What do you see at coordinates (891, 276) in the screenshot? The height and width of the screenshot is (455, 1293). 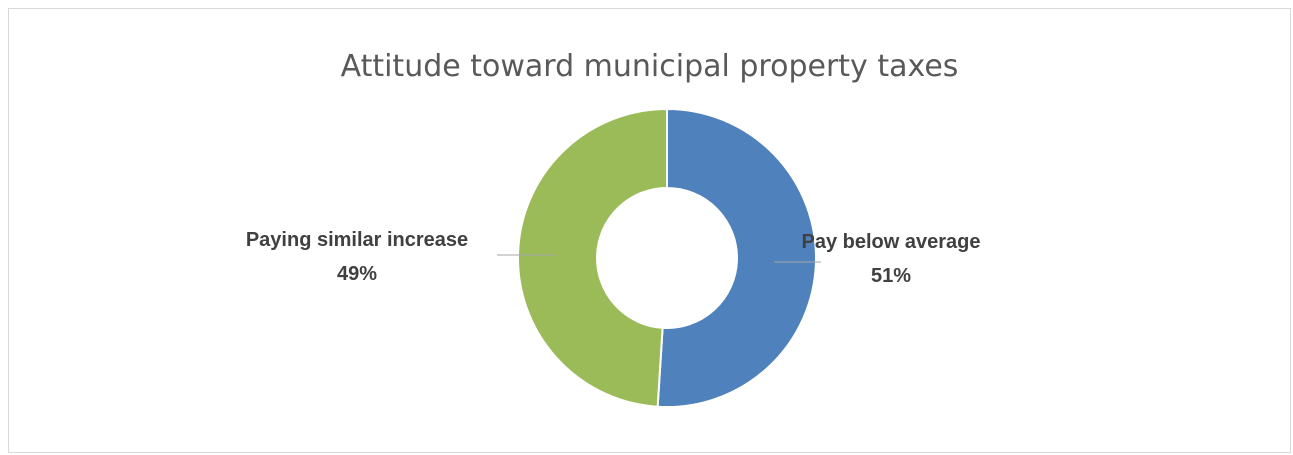 I see `slice-value-label: 51%` at bounding box center [891, 276].